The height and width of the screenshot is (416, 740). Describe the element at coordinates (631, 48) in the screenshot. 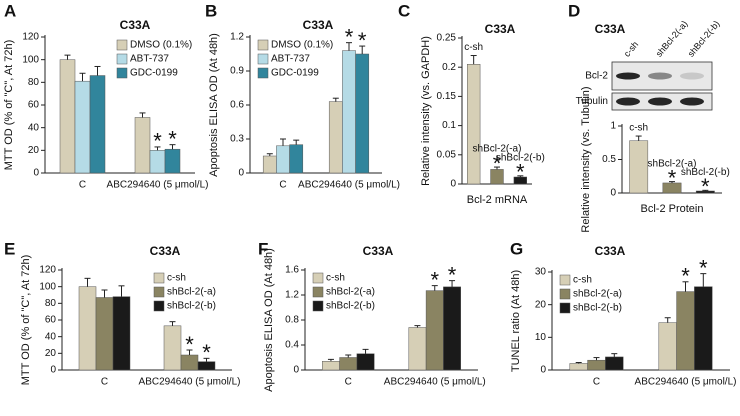

I see `lane-label: c-sh` at that location.